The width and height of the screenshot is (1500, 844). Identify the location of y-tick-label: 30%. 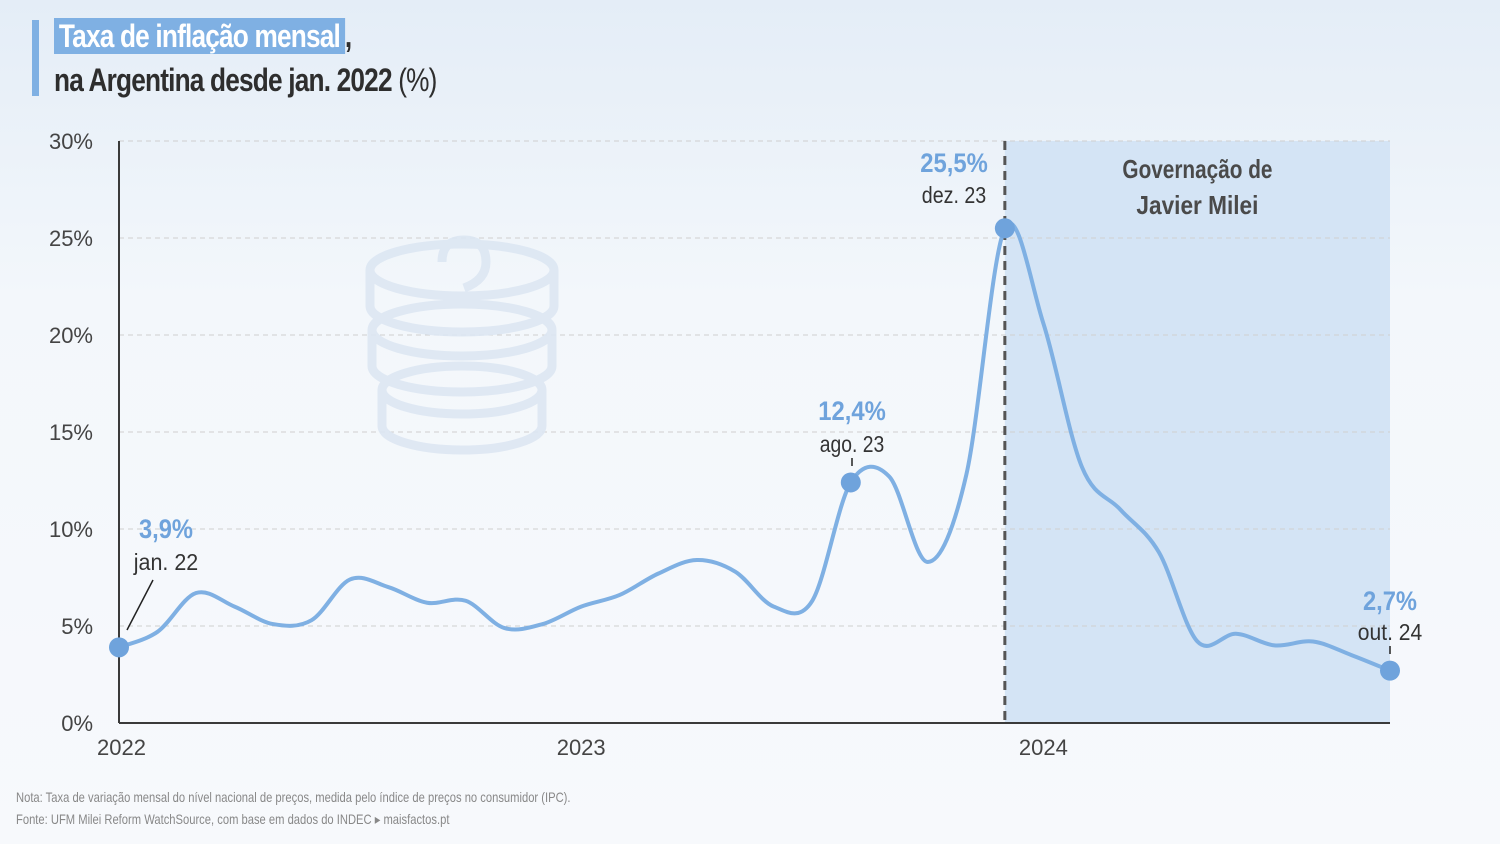
(71, 141).